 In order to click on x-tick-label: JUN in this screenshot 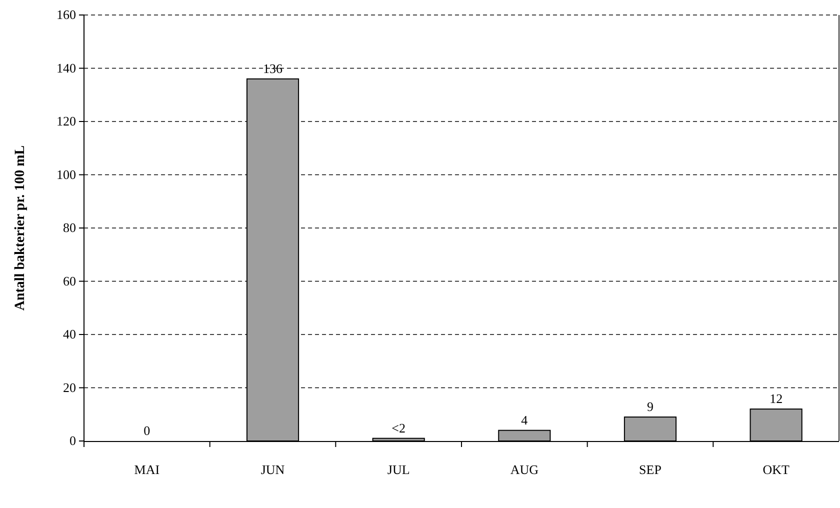, I will do `click(273, 469)`.